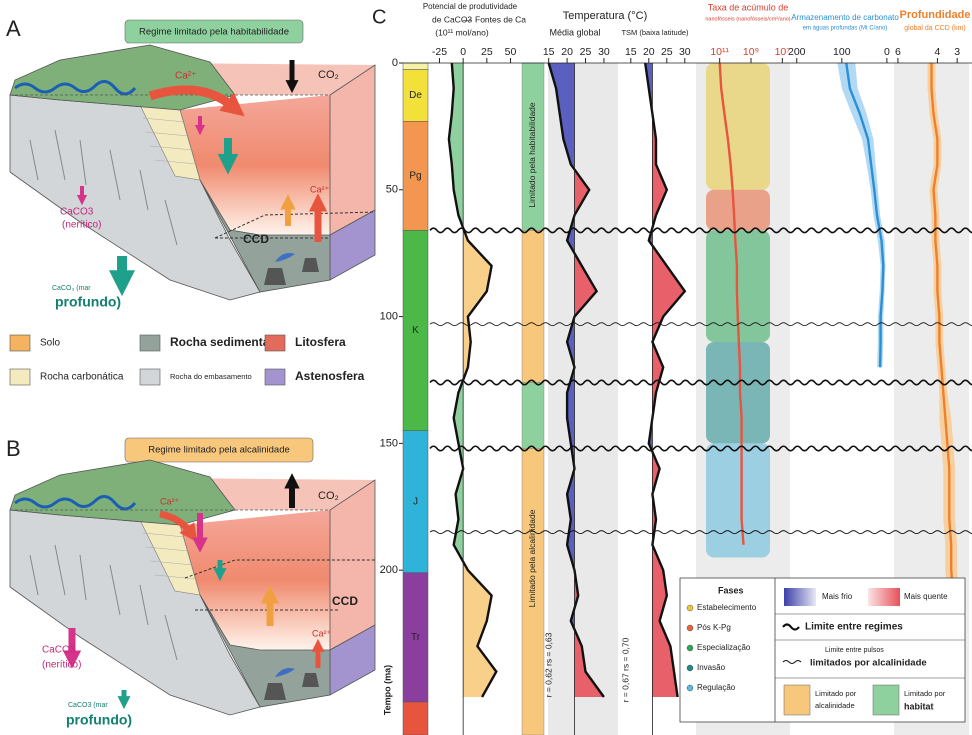  What do you see at coordinates (625, 669) in the screenshot?
I see `correlation: r = 0,67 rs = 0,70` at bounding box center [625, 669].